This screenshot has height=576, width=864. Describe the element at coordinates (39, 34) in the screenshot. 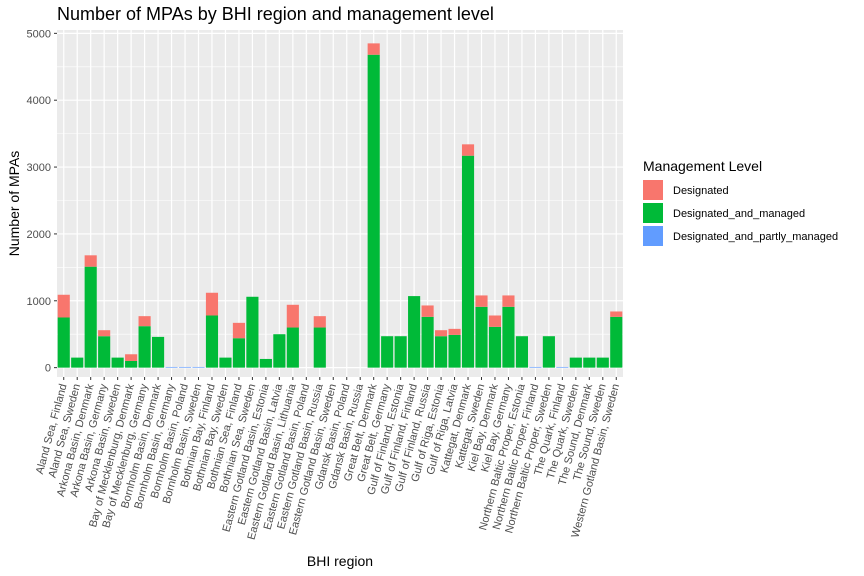

I see `y-tick-label: 5000` at that location.